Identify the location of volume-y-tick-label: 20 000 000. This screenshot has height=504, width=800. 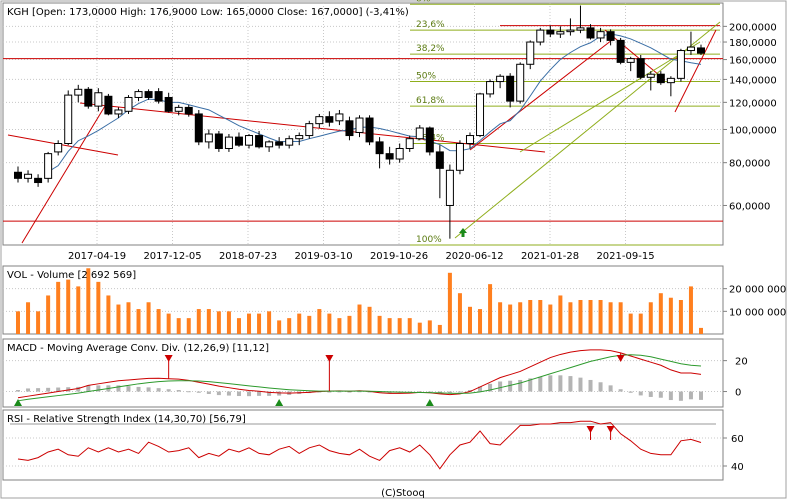
(757, 290).